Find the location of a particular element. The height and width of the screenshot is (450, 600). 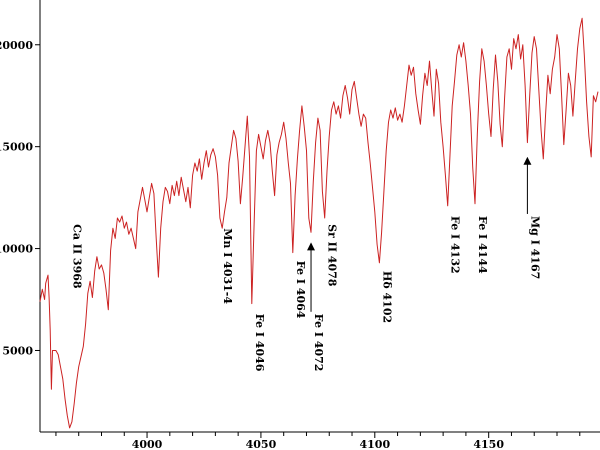

line-annotation: Sr II 4078 is located at coordinates (332, 255).